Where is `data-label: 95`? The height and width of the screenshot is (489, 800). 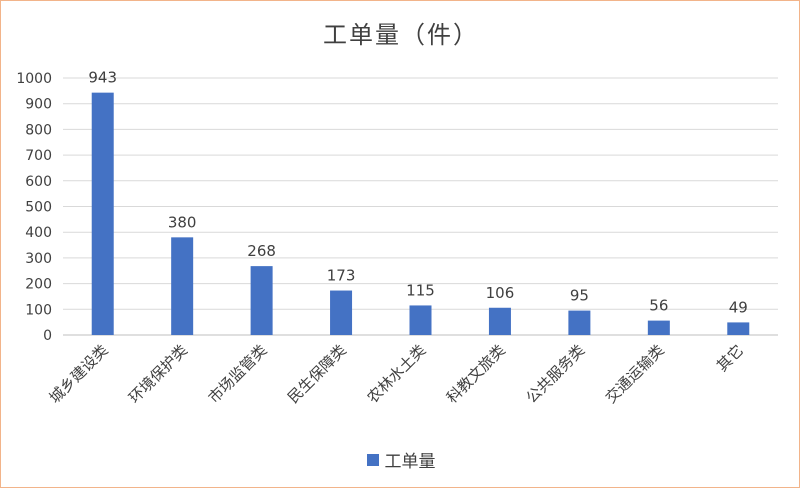 data-label: 95 is located at coordinates (579, 296).